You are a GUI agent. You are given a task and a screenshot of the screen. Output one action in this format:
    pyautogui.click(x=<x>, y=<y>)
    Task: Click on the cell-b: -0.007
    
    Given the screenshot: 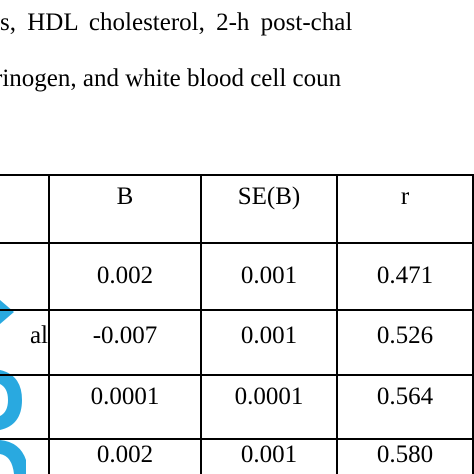 What is the action you would take?
    pyautogui.click(x=125, y=335)
    